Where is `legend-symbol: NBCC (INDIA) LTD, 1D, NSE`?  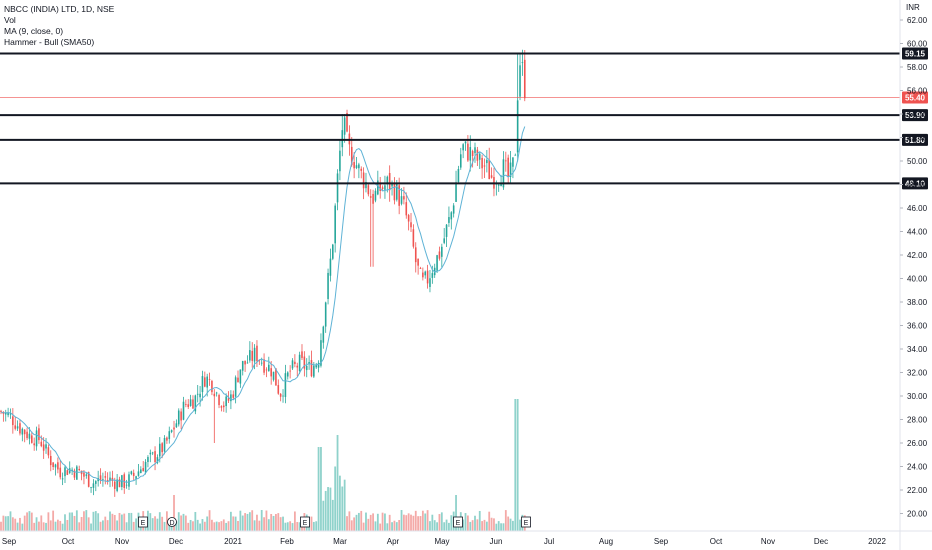 legend-symbol: NBCC (INDIA) LTD, 1D, NSE is located at coordinates (59, 9).